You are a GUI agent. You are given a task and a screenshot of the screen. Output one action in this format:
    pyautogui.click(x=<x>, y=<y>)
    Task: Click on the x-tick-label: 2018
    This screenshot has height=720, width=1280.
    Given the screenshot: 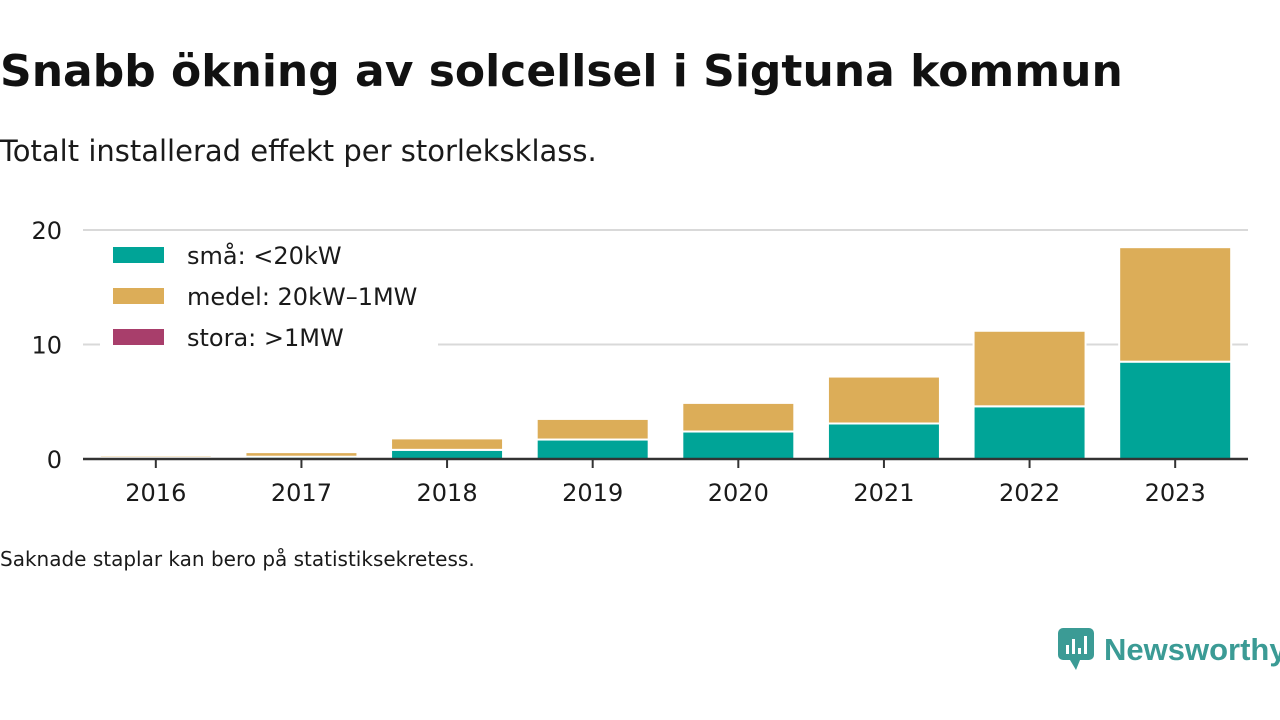 What is the action you would take?
    pyautogui.click(x=447, y=493)
    